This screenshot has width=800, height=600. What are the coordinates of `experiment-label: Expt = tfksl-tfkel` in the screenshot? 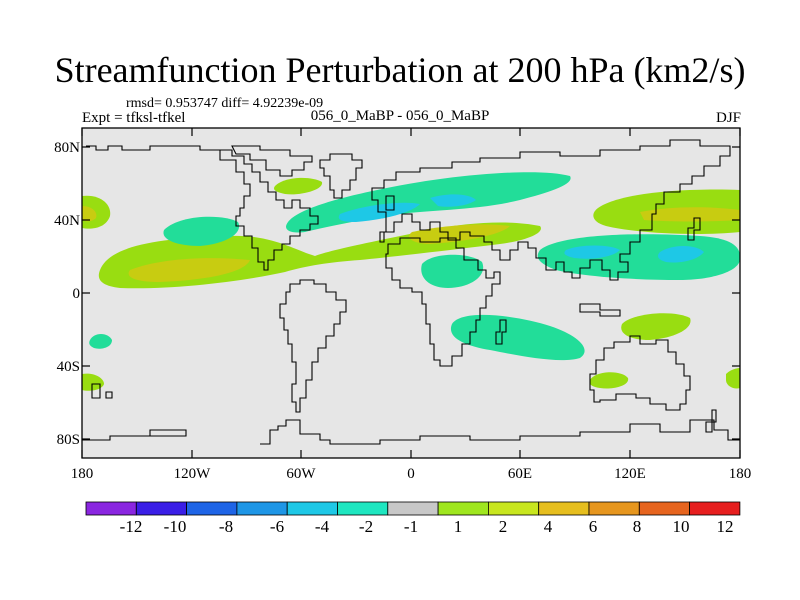 It's located at (134, 118).